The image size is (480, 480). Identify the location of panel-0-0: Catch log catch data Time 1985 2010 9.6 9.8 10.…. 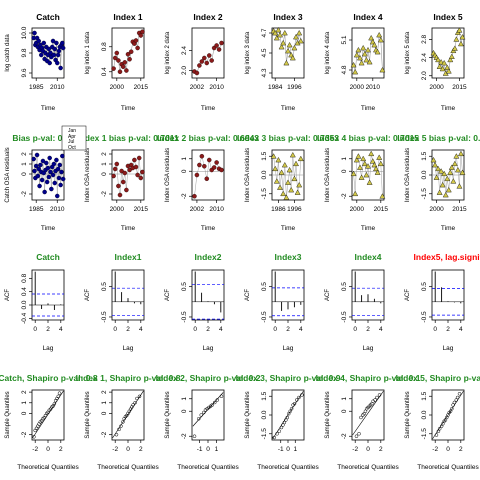
(35, 62).